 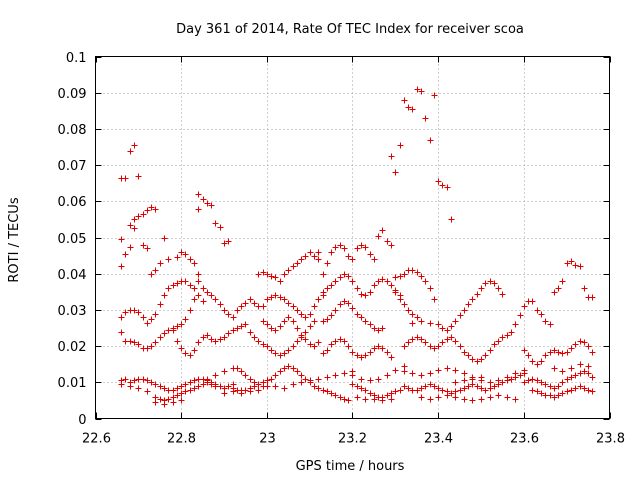 I want to click on y-tick-label: 0.09, so click(x=72, y=94).